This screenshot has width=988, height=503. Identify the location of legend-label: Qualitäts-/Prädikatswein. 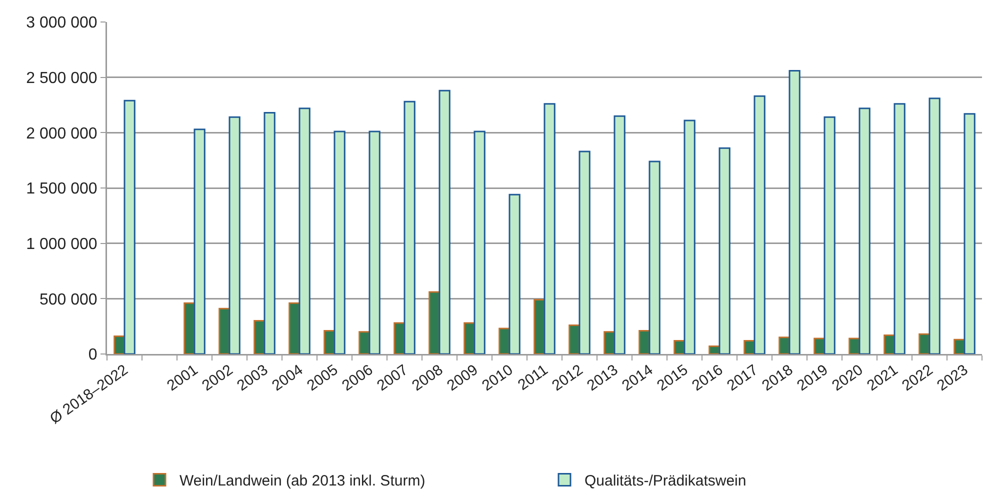
(665, 481).